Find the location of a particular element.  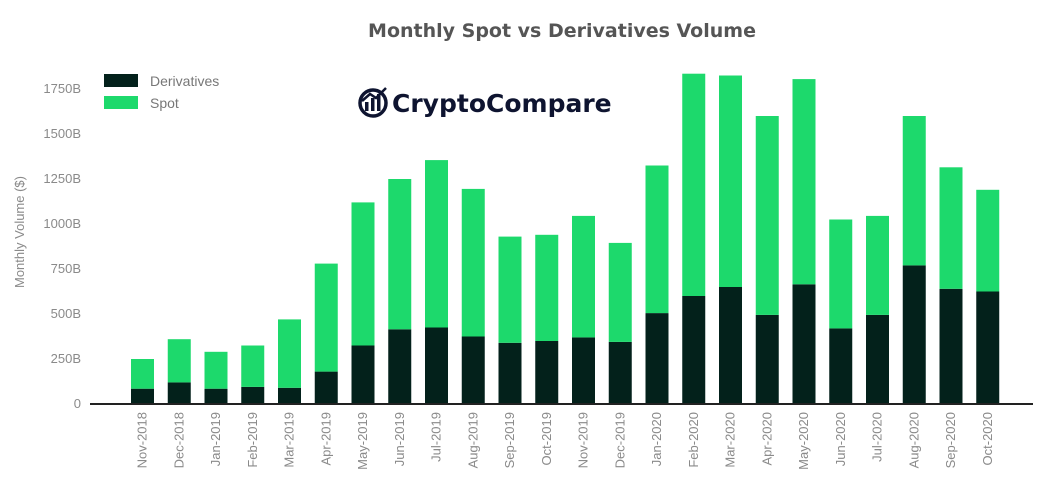

bar-spot-aug-2019 is located at coordinates (473, 262).